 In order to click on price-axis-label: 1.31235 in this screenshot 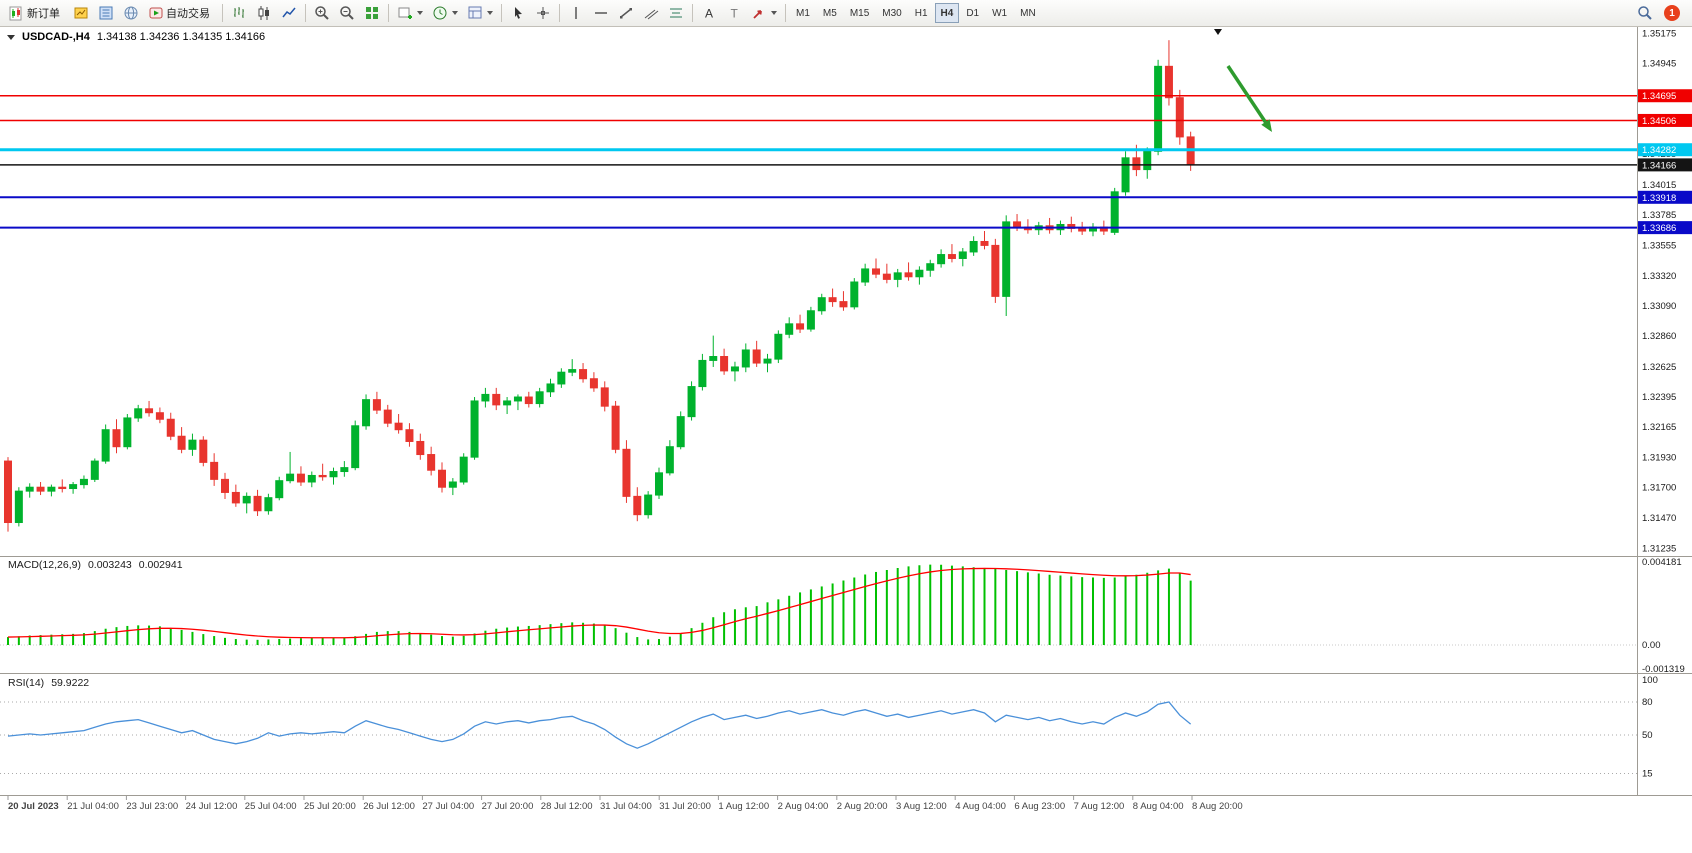, I will do `click(1659, 549)`.